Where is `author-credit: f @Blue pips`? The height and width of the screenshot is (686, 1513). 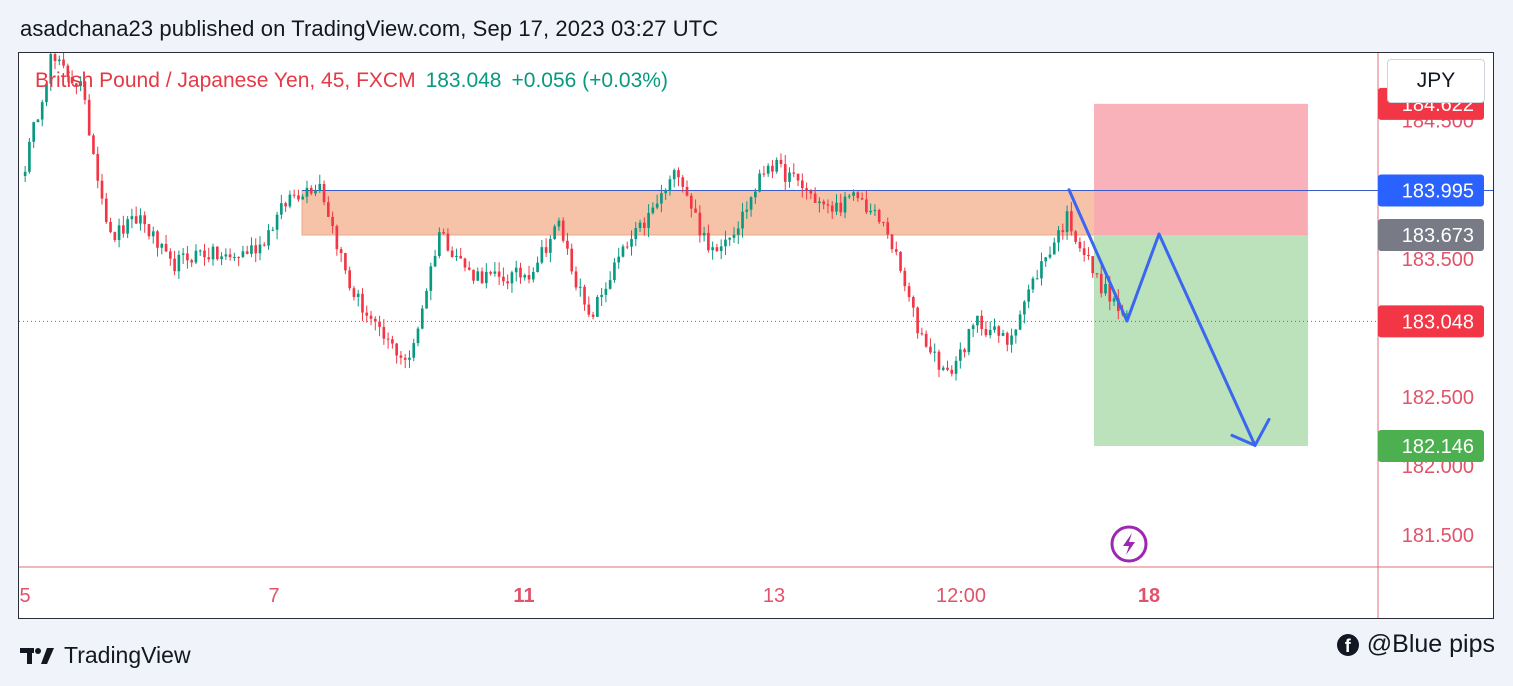 author-credit: f @Blue pips is located at coordinates (1415, 644).